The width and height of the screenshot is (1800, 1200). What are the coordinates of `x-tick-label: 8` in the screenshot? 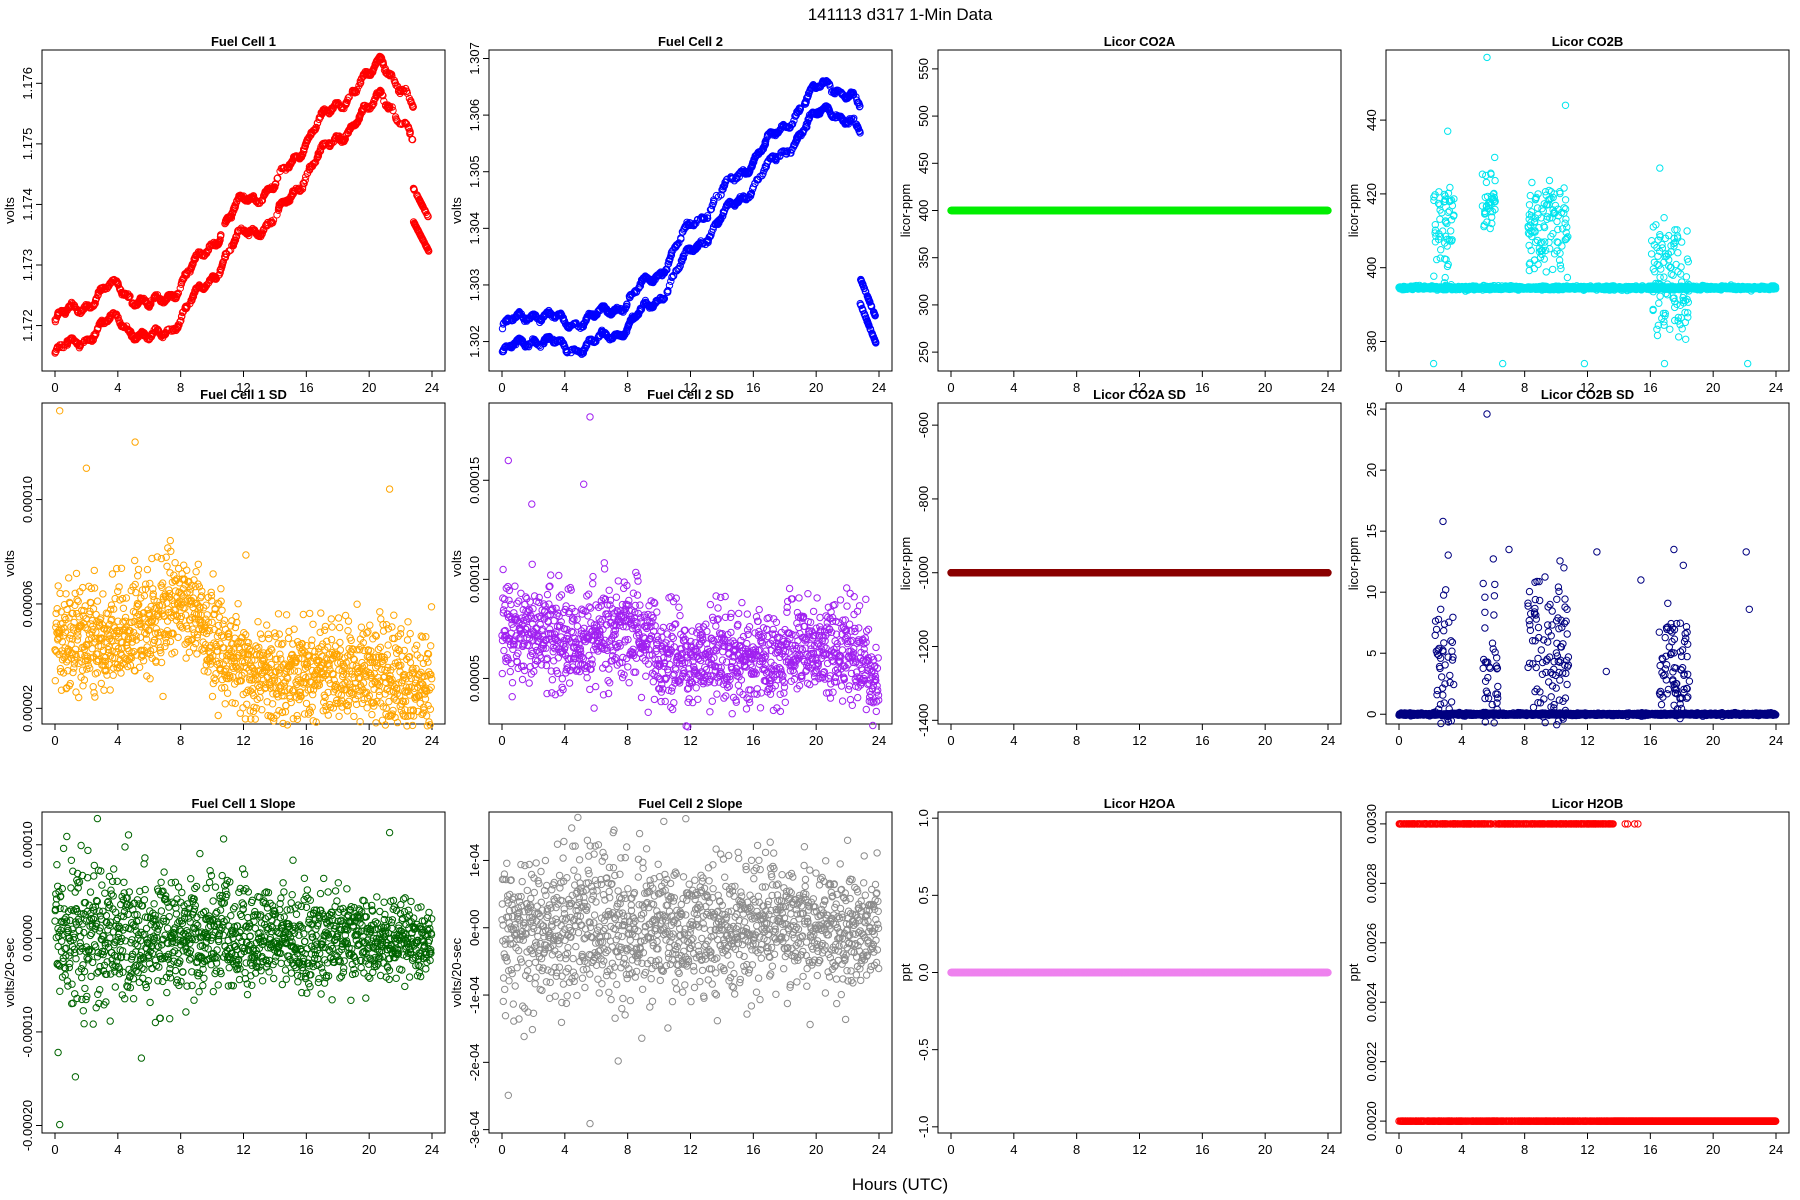 It's located at (1076, 387).